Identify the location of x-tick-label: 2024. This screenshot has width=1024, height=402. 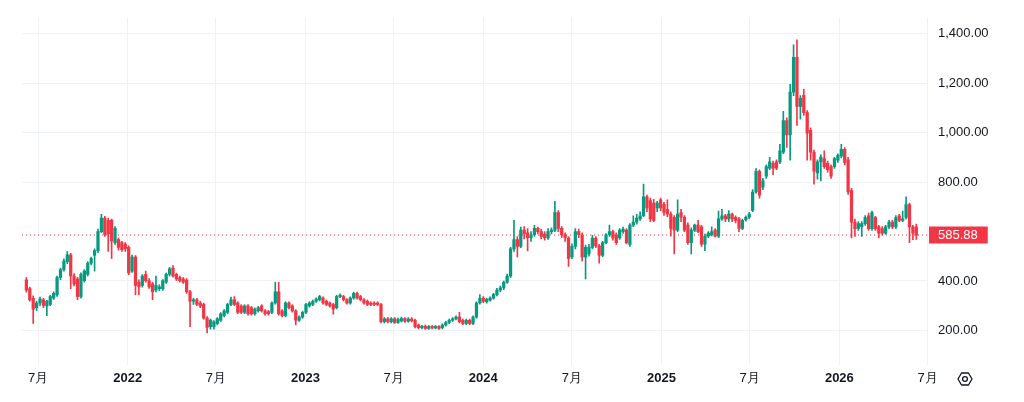
(483, 378).